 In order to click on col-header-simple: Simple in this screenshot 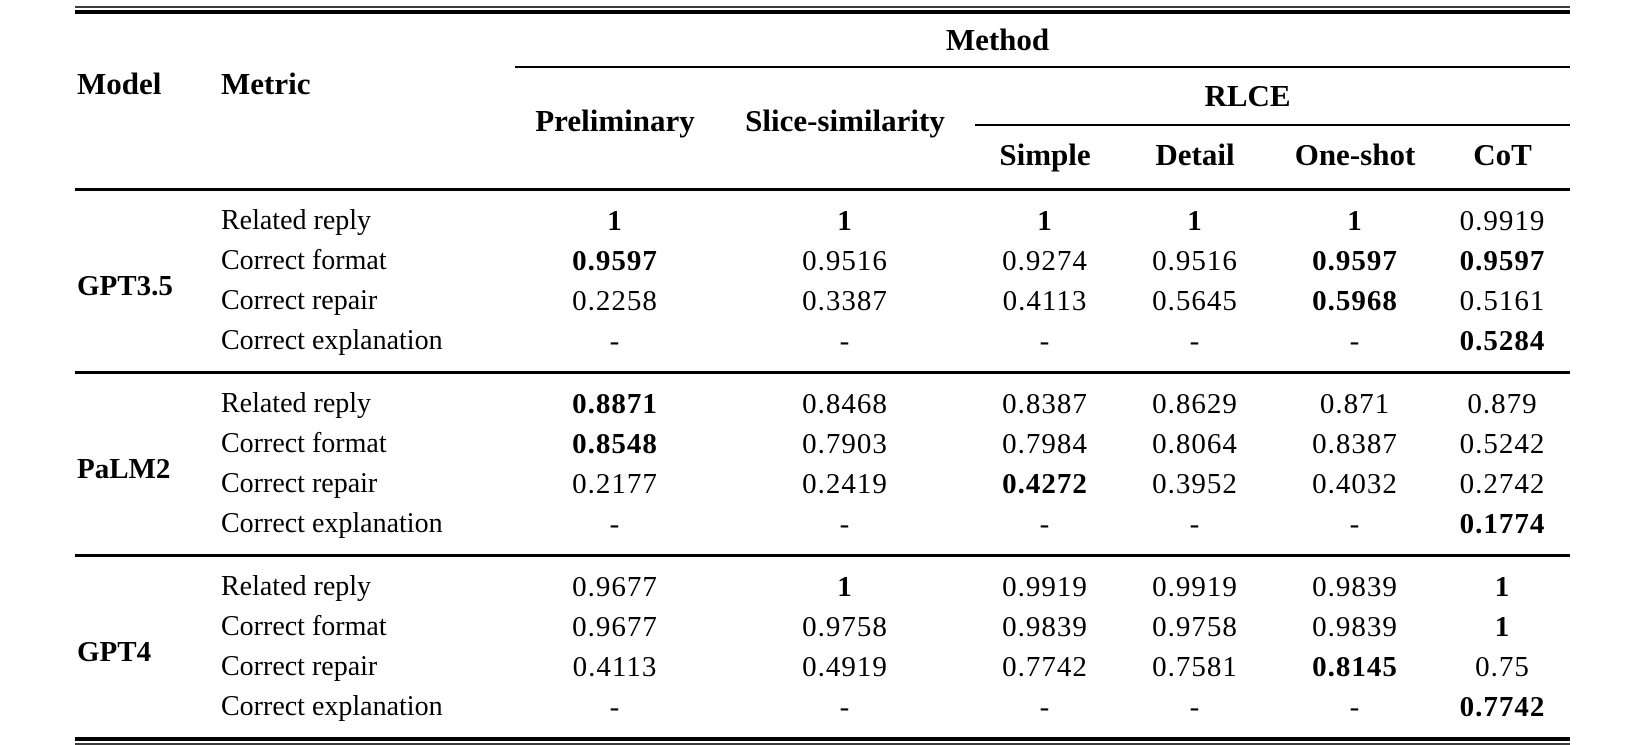, I will do `click(1045, 158)`.